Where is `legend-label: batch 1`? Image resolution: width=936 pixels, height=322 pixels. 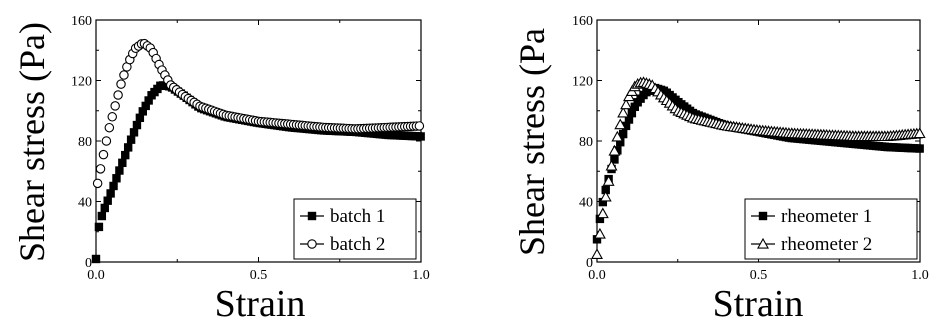 legend-label: batch 1 is located at coordinates (357, 216).